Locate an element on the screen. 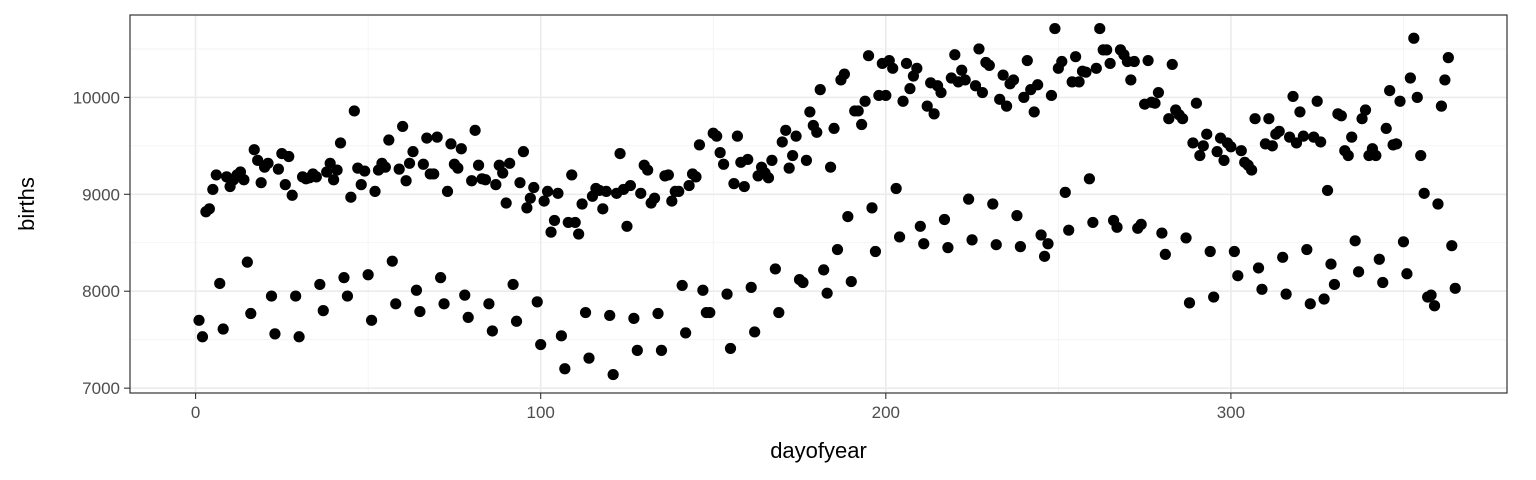 This screenshot has height=480, width=1536. y-tick-label: 7000 is located at coordinates (101, 388).